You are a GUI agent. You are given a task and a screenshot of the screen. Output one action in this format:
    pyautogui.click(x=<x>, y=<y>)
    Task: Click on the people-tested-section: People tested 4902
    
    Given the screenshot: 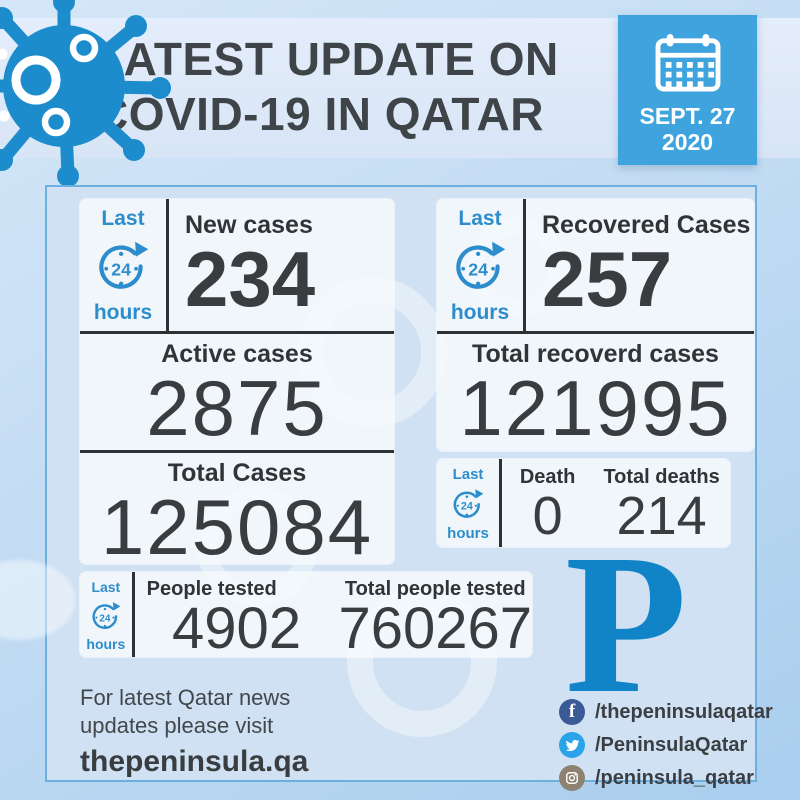 What is the action you would take?
    pyautogui.click(x=237, y=614)
    